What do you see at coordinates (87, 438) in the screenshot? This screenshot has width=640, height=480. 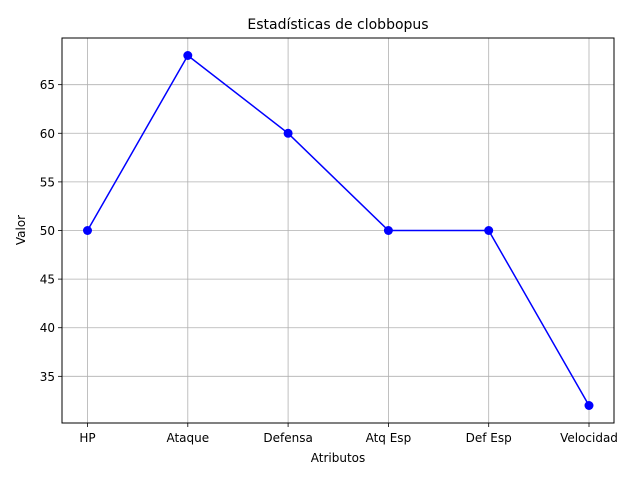 I see `x-tick-label: HP` at bounding box center [87, 438].